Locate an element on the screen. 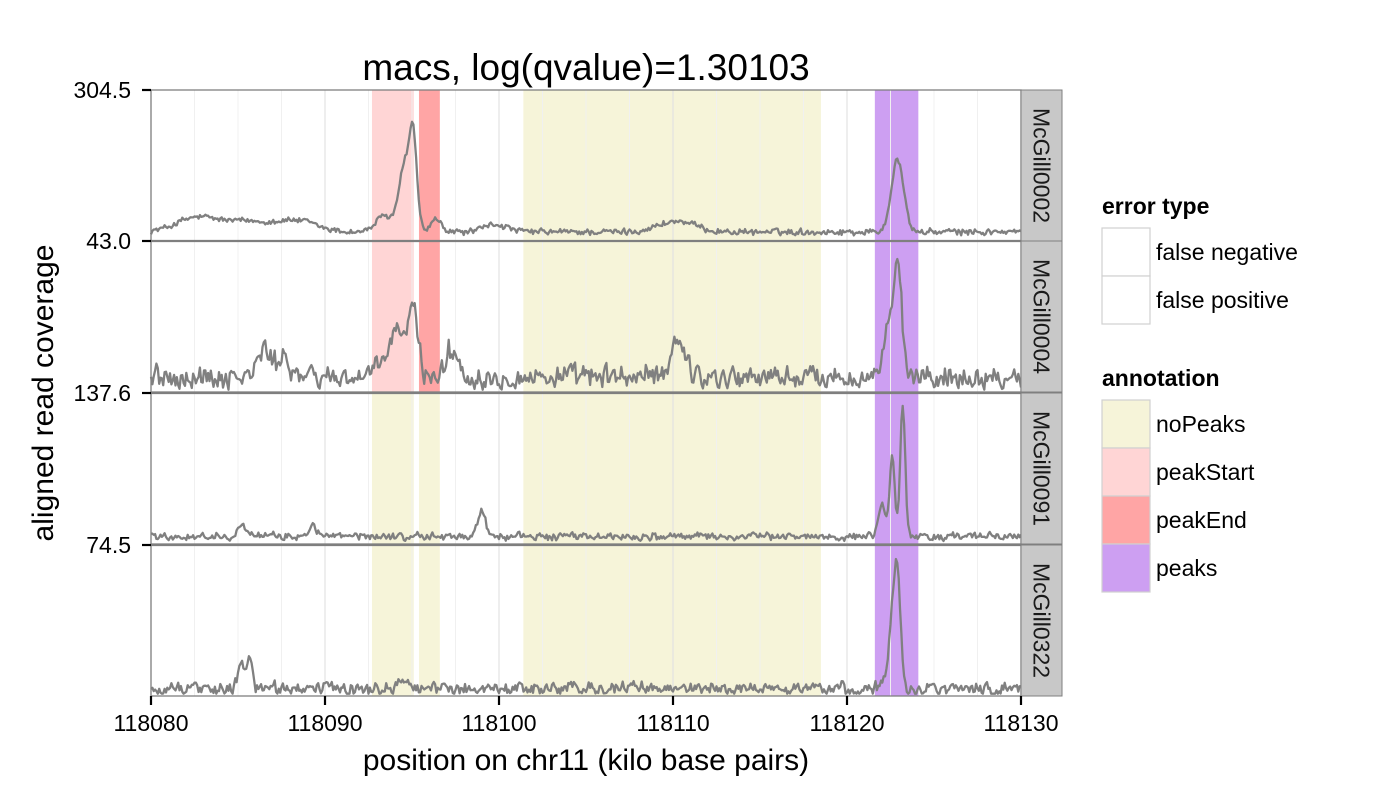 Image resolution: width=1400 pixels, height=800 pixels. legend-item-label: false negative is located at coordinates (1227, 252).